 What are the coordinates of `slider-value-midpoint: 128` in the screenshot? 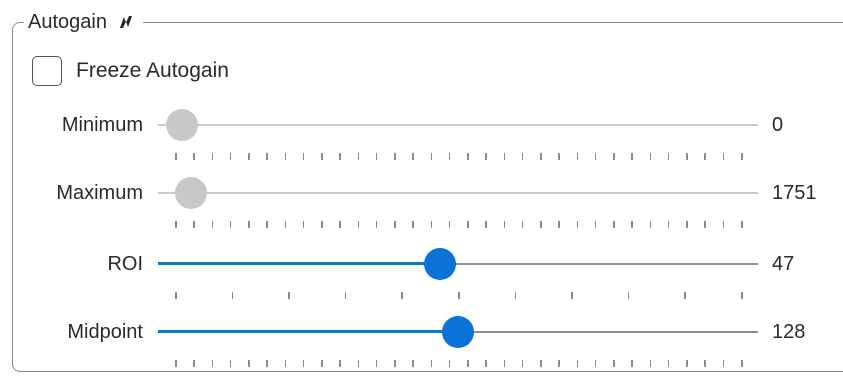 It's located at (789, 332).